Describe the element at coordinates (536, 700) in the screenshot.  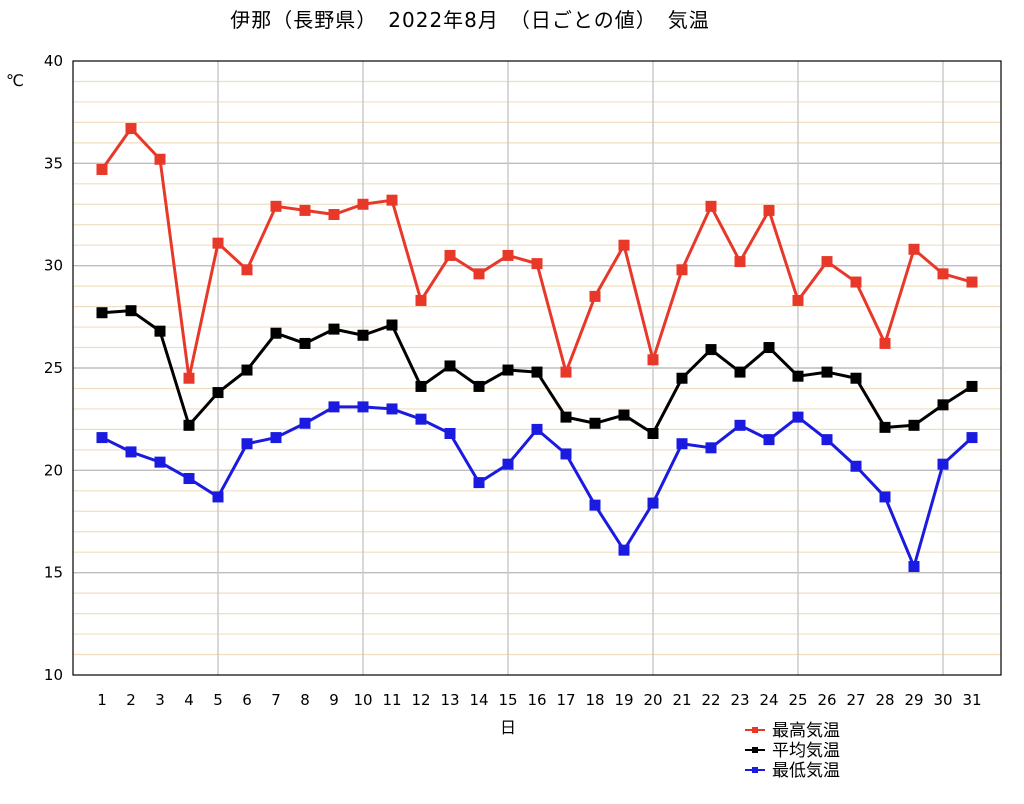
I see `x-tick-label: 16` at that location.